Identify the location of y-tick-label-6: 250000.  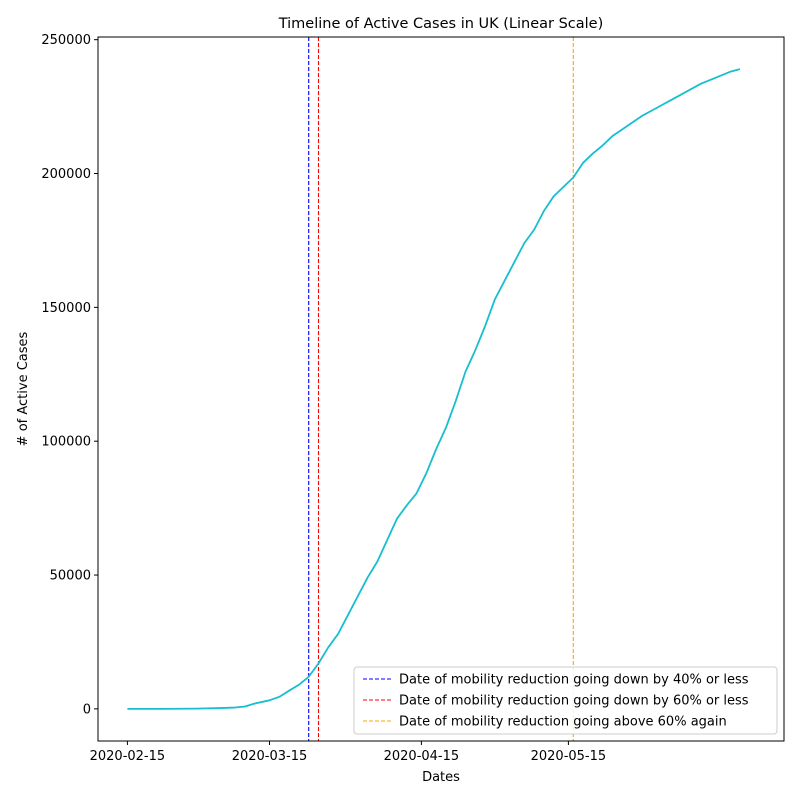
(66, 40).